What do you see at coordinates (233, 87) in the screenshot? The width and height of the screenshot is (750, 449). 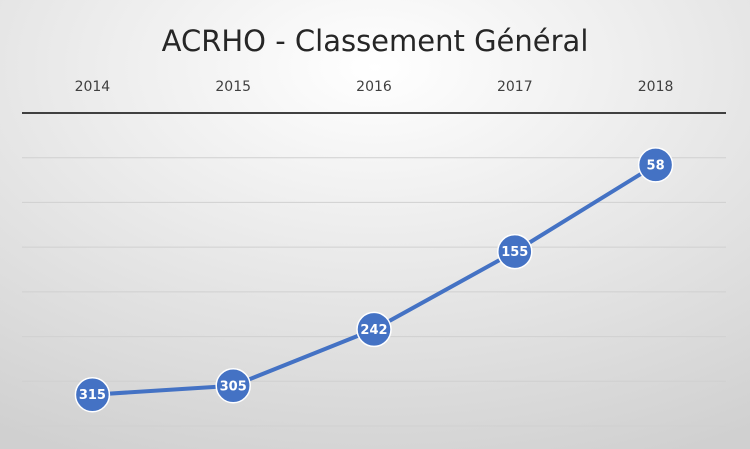 I see `x-tick-label: 2015` at bounding box center [233, 87].